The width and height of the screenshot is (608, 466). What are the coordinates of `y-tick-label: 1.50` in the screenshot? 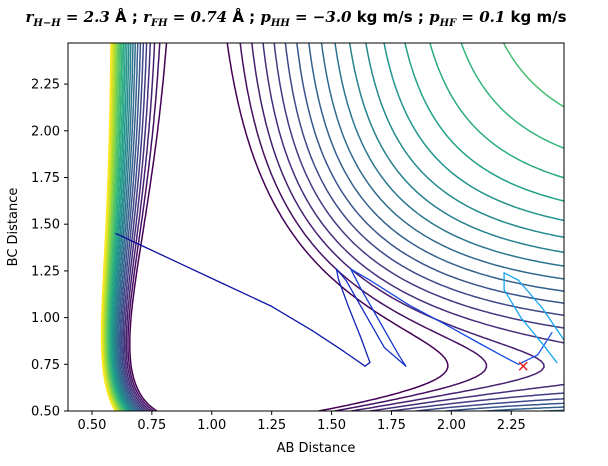 It's located at (45, 225).